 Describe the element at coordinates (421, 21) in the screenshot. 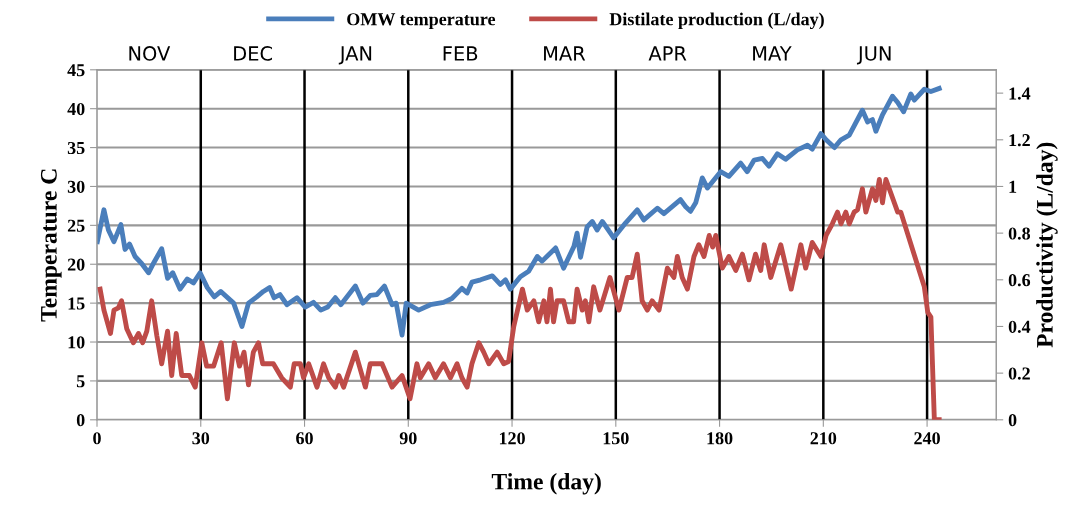

I see `legend-label: OMW temperature` at that location.